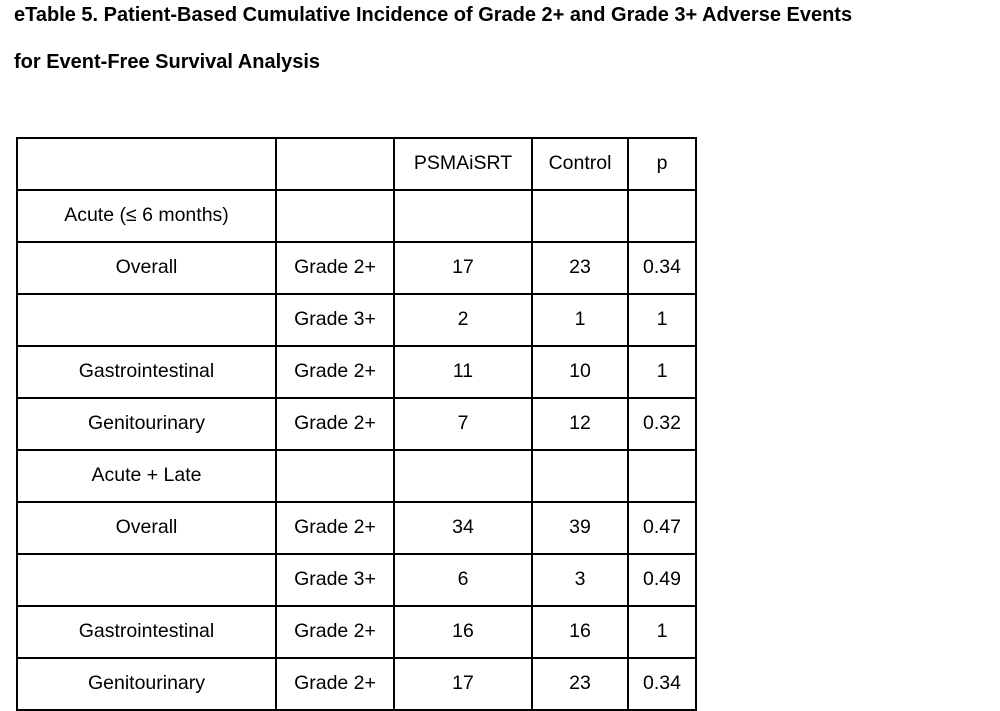 The width and height of the screenshot is (1000, 711). What do you see at coordinates (146, 216) in the screenshot?
I see `section-label-cell: Acute (≤ 6 months)` at bounding box center [146, 216].